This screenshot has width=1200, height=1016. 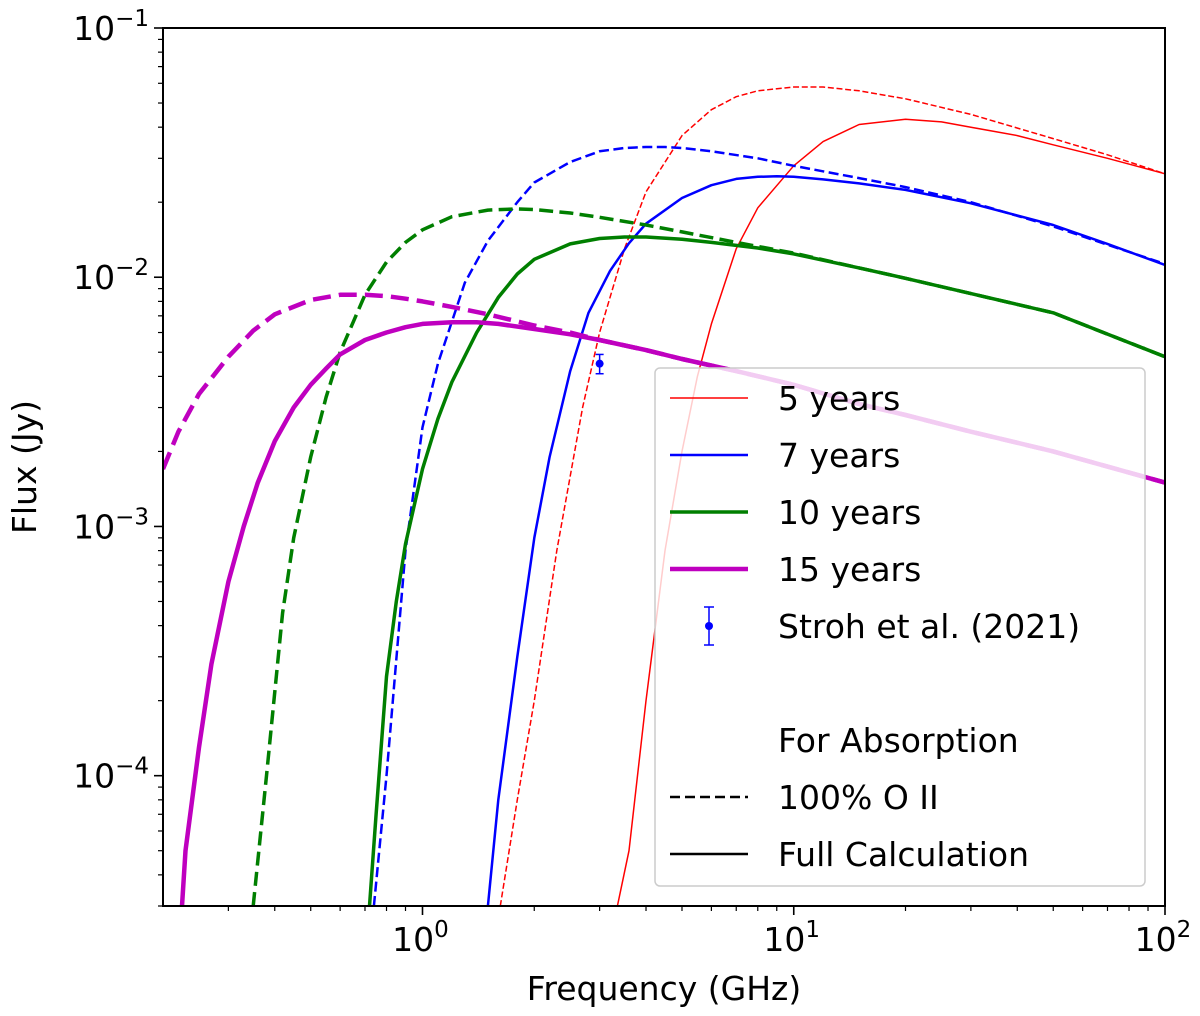 I want to click on legend-label: 100% O II, so click(x=858, y=797).